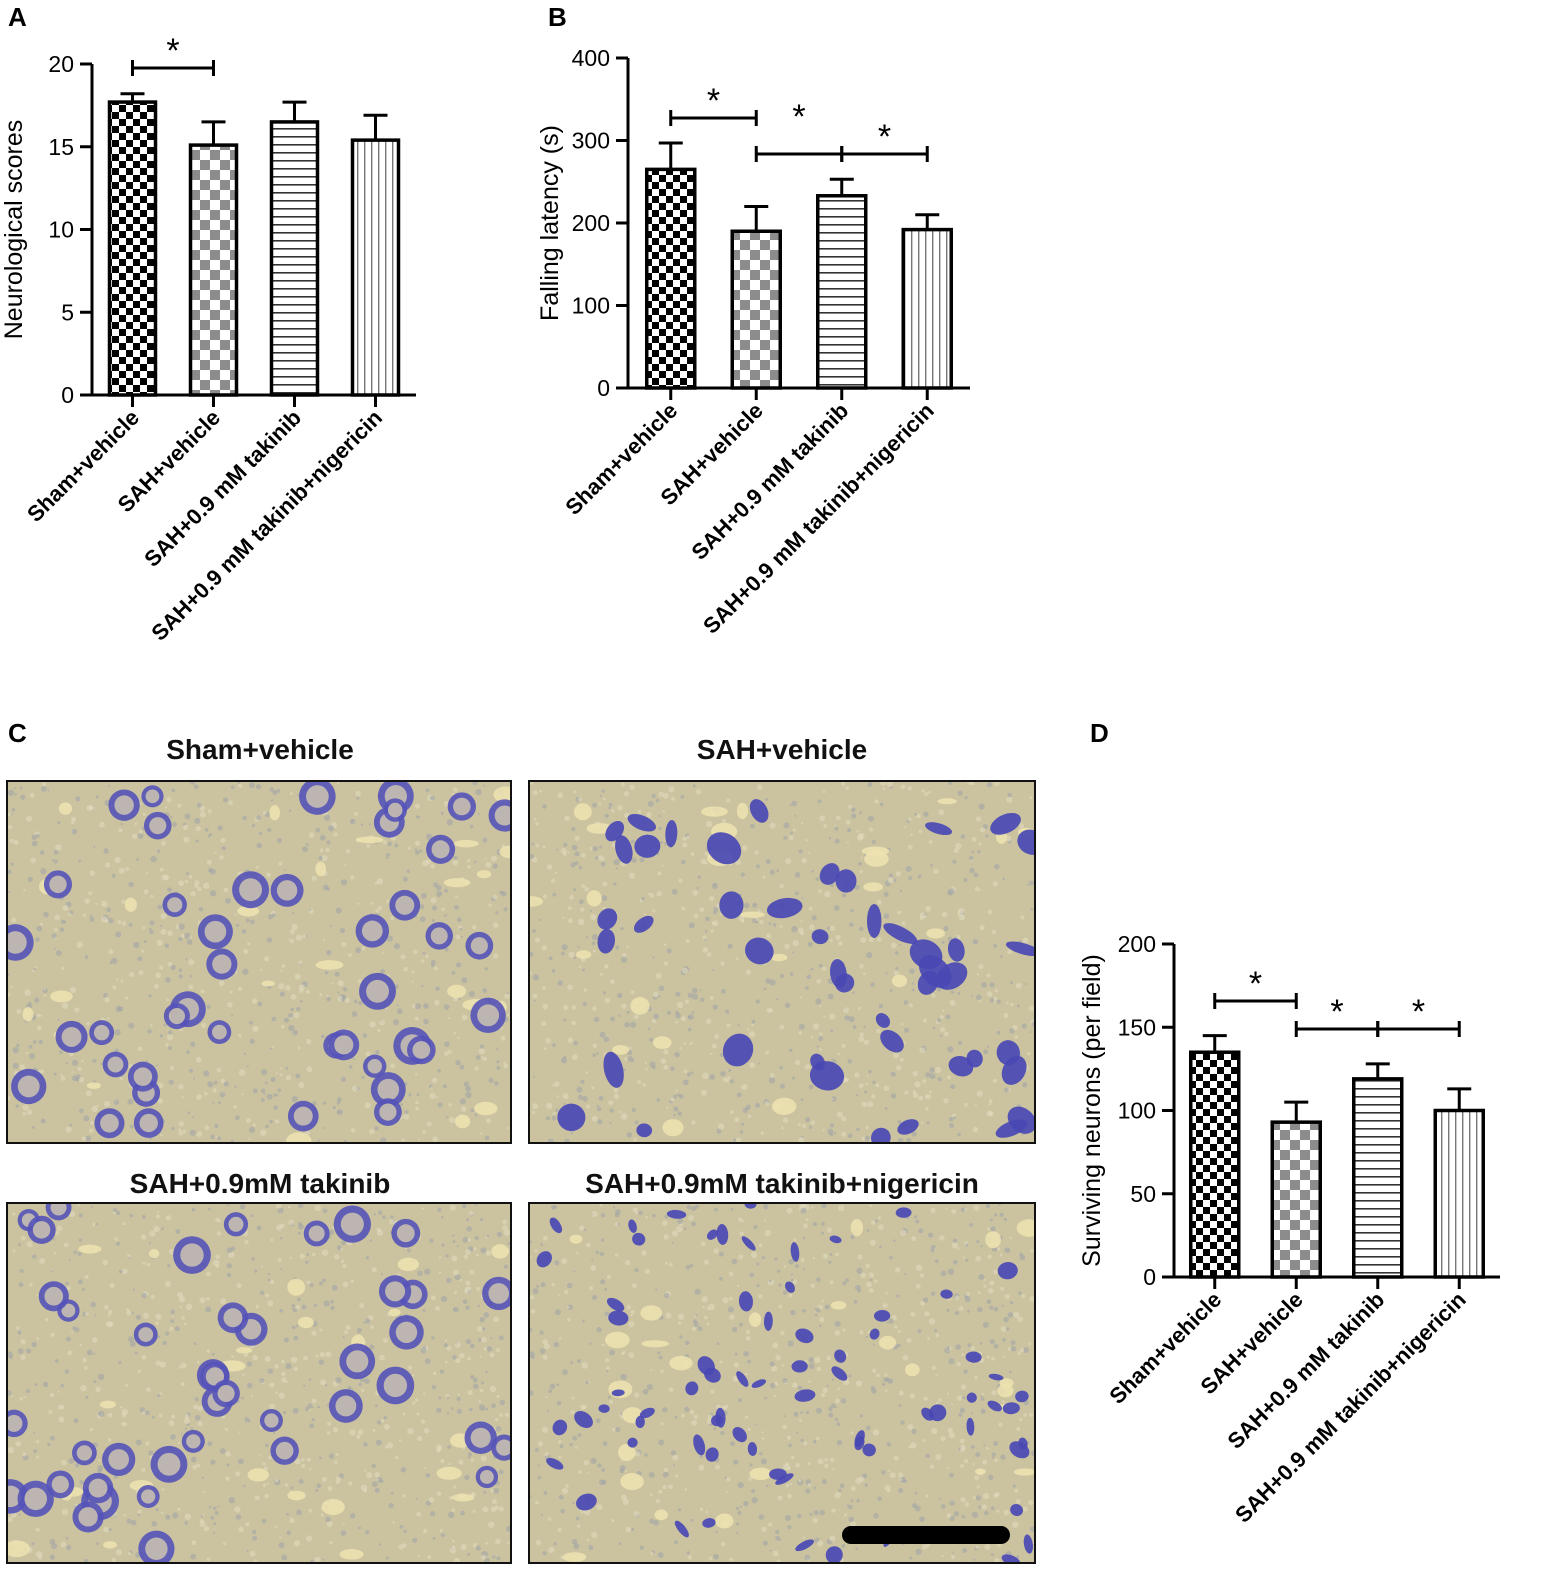 This screenshot has width=1554, height=1592. I want to click on y-tick-label: 400, so click(591, 58).